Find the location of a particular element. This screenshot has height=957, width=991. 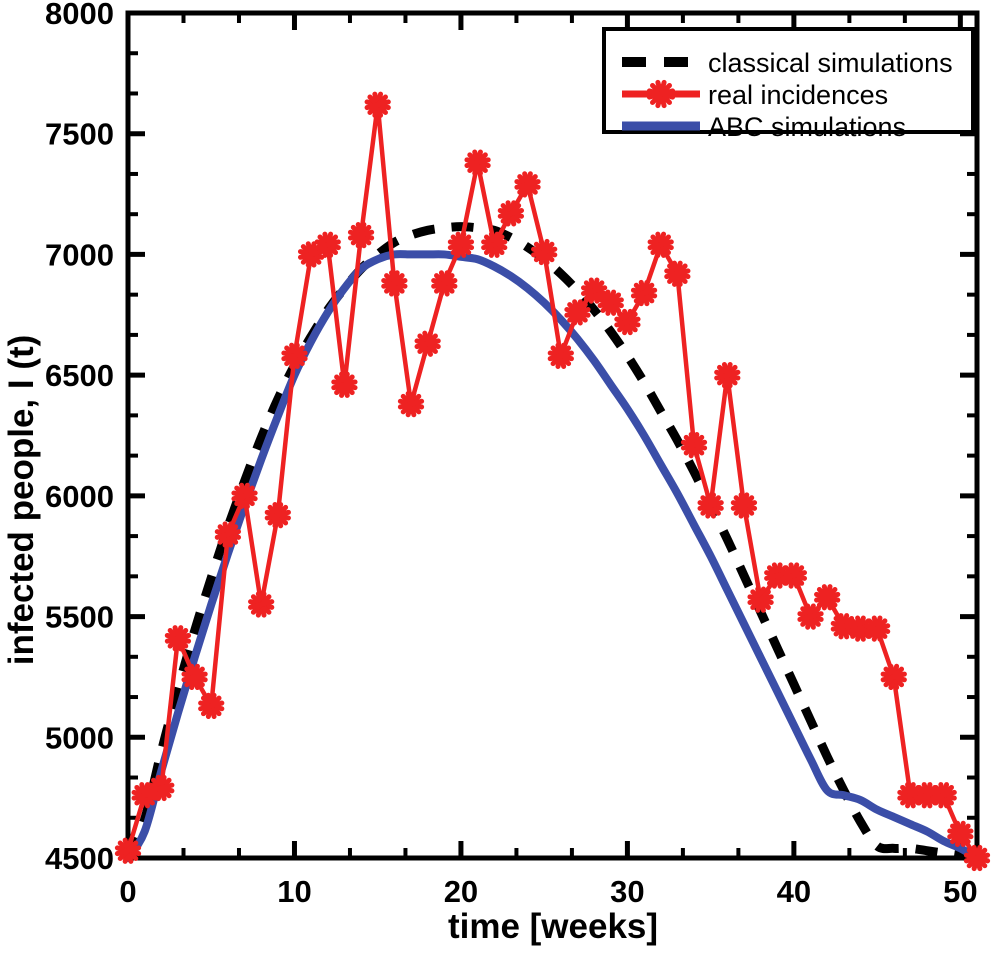

legend-entry: classical simulations is located at coordinates (787, 63).